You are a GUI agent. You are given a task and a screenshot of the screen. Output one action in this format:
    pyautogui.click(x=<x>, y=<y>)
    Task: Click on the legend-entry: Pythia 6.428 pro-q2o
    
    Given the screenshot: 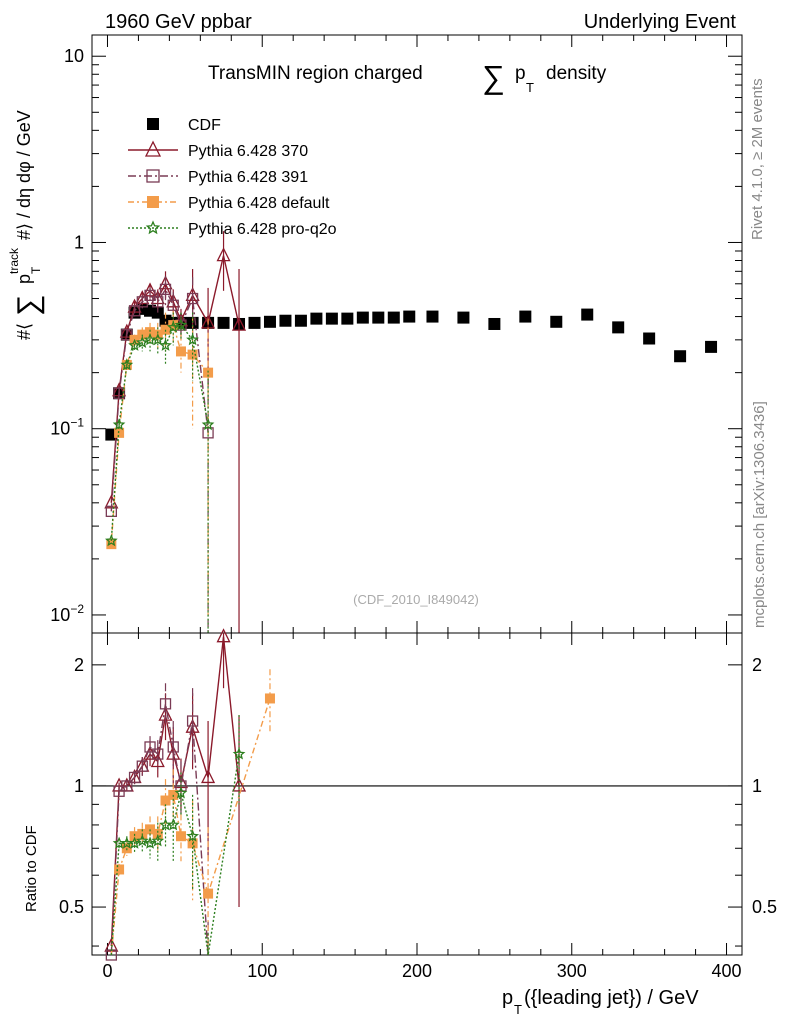 What is the action you would take?
    pyautogui.click(x=232, y=229)
    